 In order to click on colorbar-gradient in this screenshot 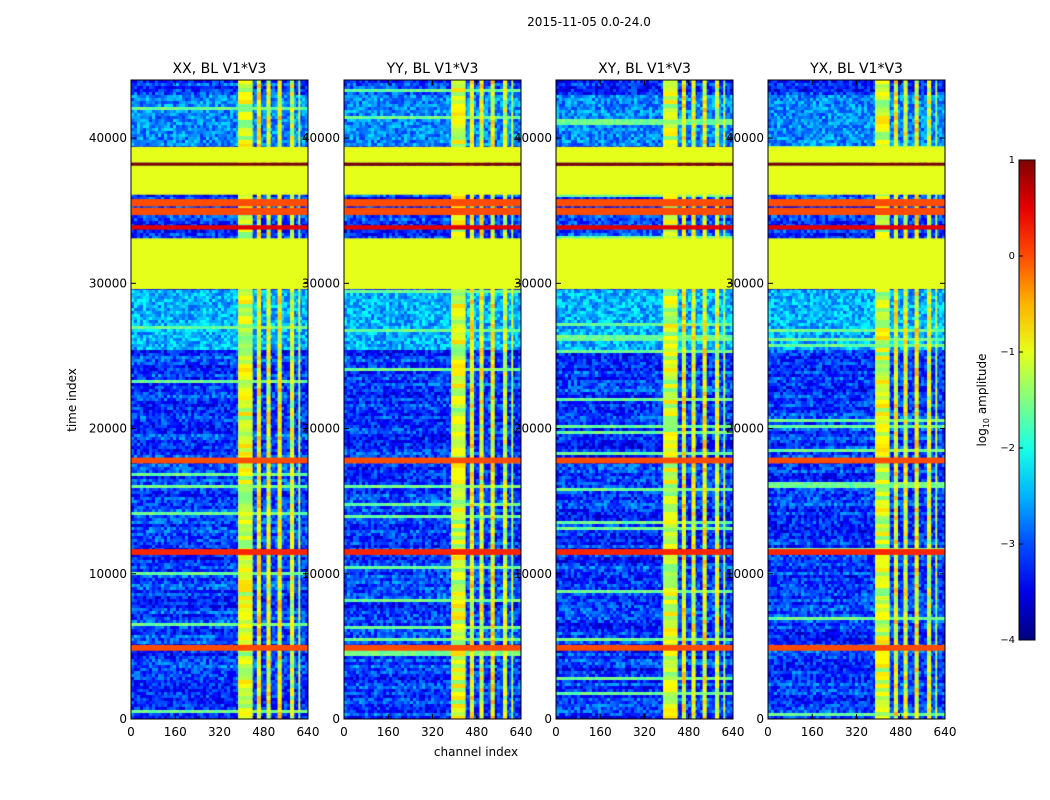, I will do `click(1027, 400)`.